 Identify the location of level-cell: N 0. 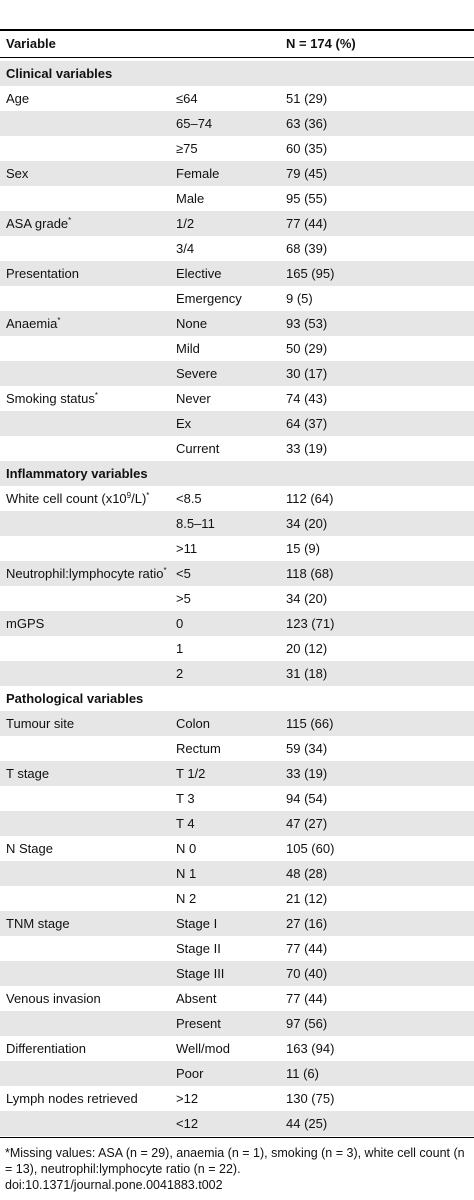
(186, 848).